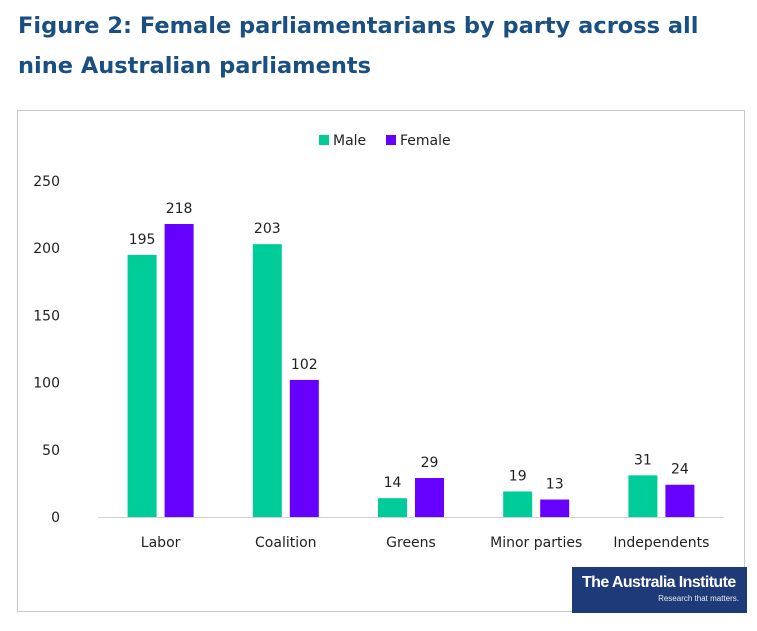 Image resolution: width=757 pixels, height=631 pixels. What do you see at coordinates (429, 497) in the screenshot?
I see `bar-female-greens` at bounding box center [429, 497].